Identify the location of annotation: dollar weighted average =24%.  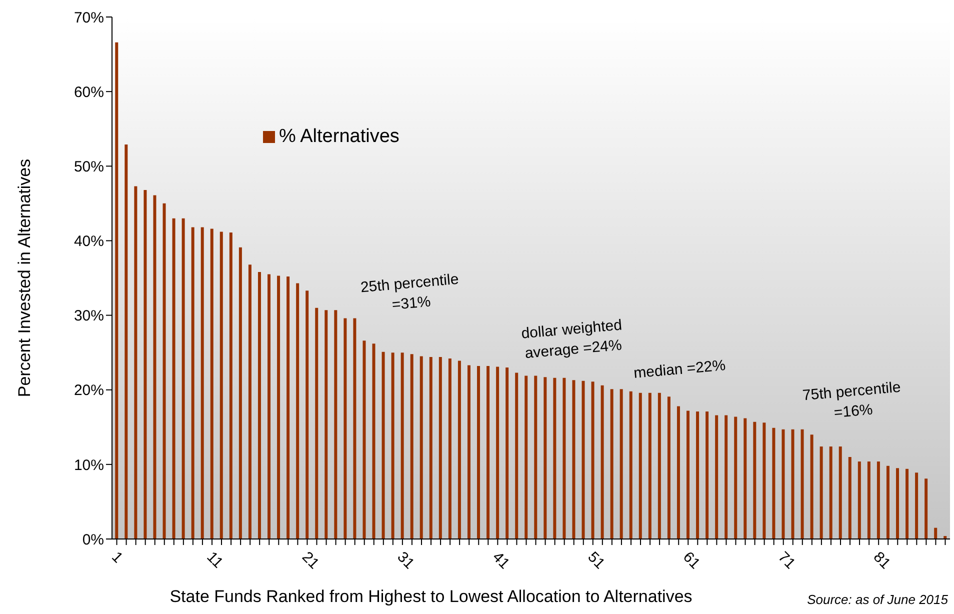
(571, 339).